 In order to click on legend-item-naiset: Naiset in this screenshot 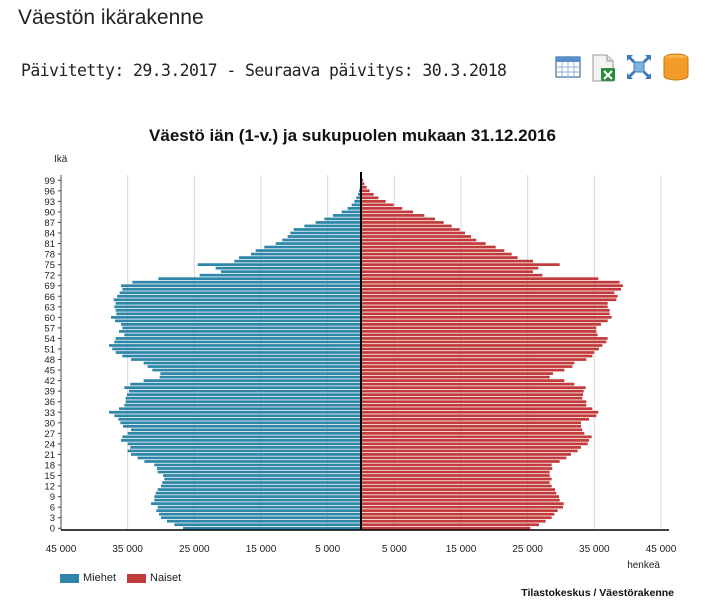, I will do `click(154, 578)`.